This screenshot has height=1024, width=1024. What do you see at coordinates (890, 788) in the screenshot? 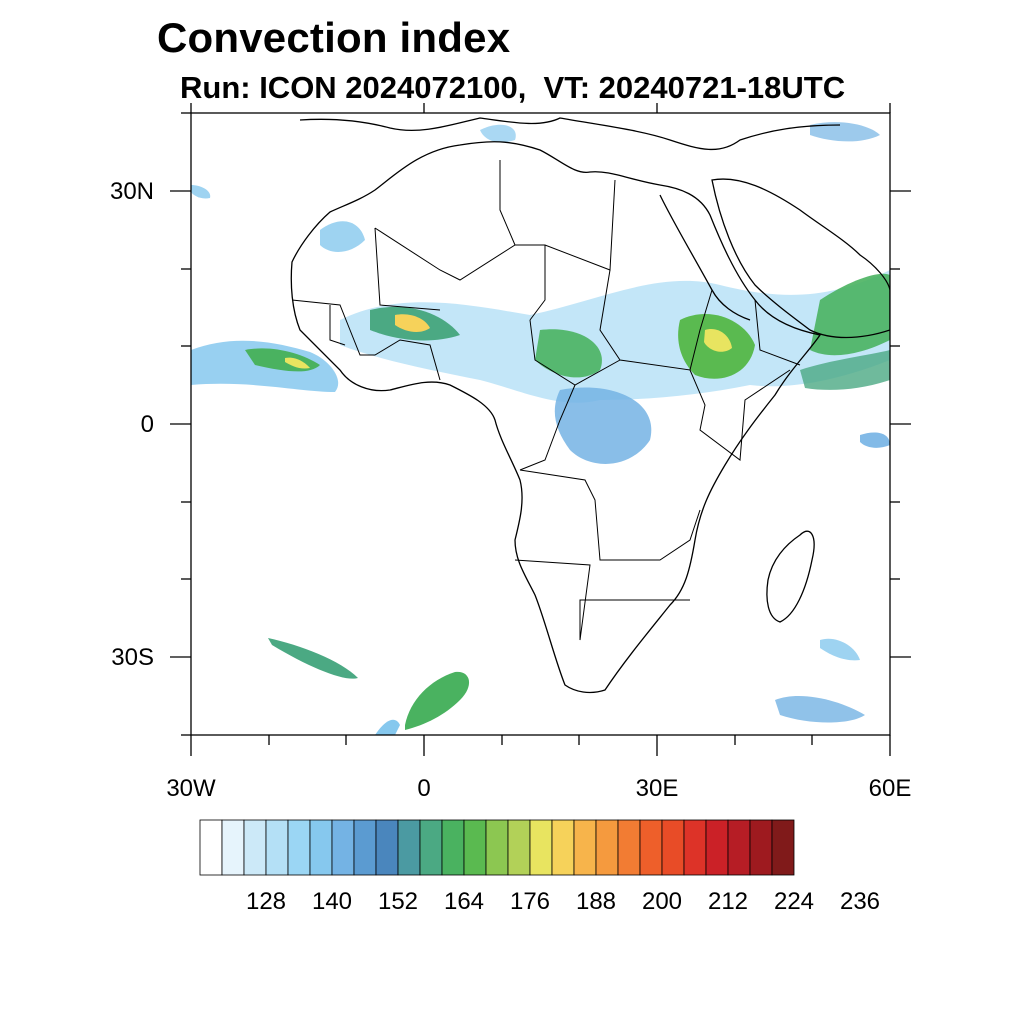
I see `lon-label-60e: 60E` at bounding box center [890, 788].